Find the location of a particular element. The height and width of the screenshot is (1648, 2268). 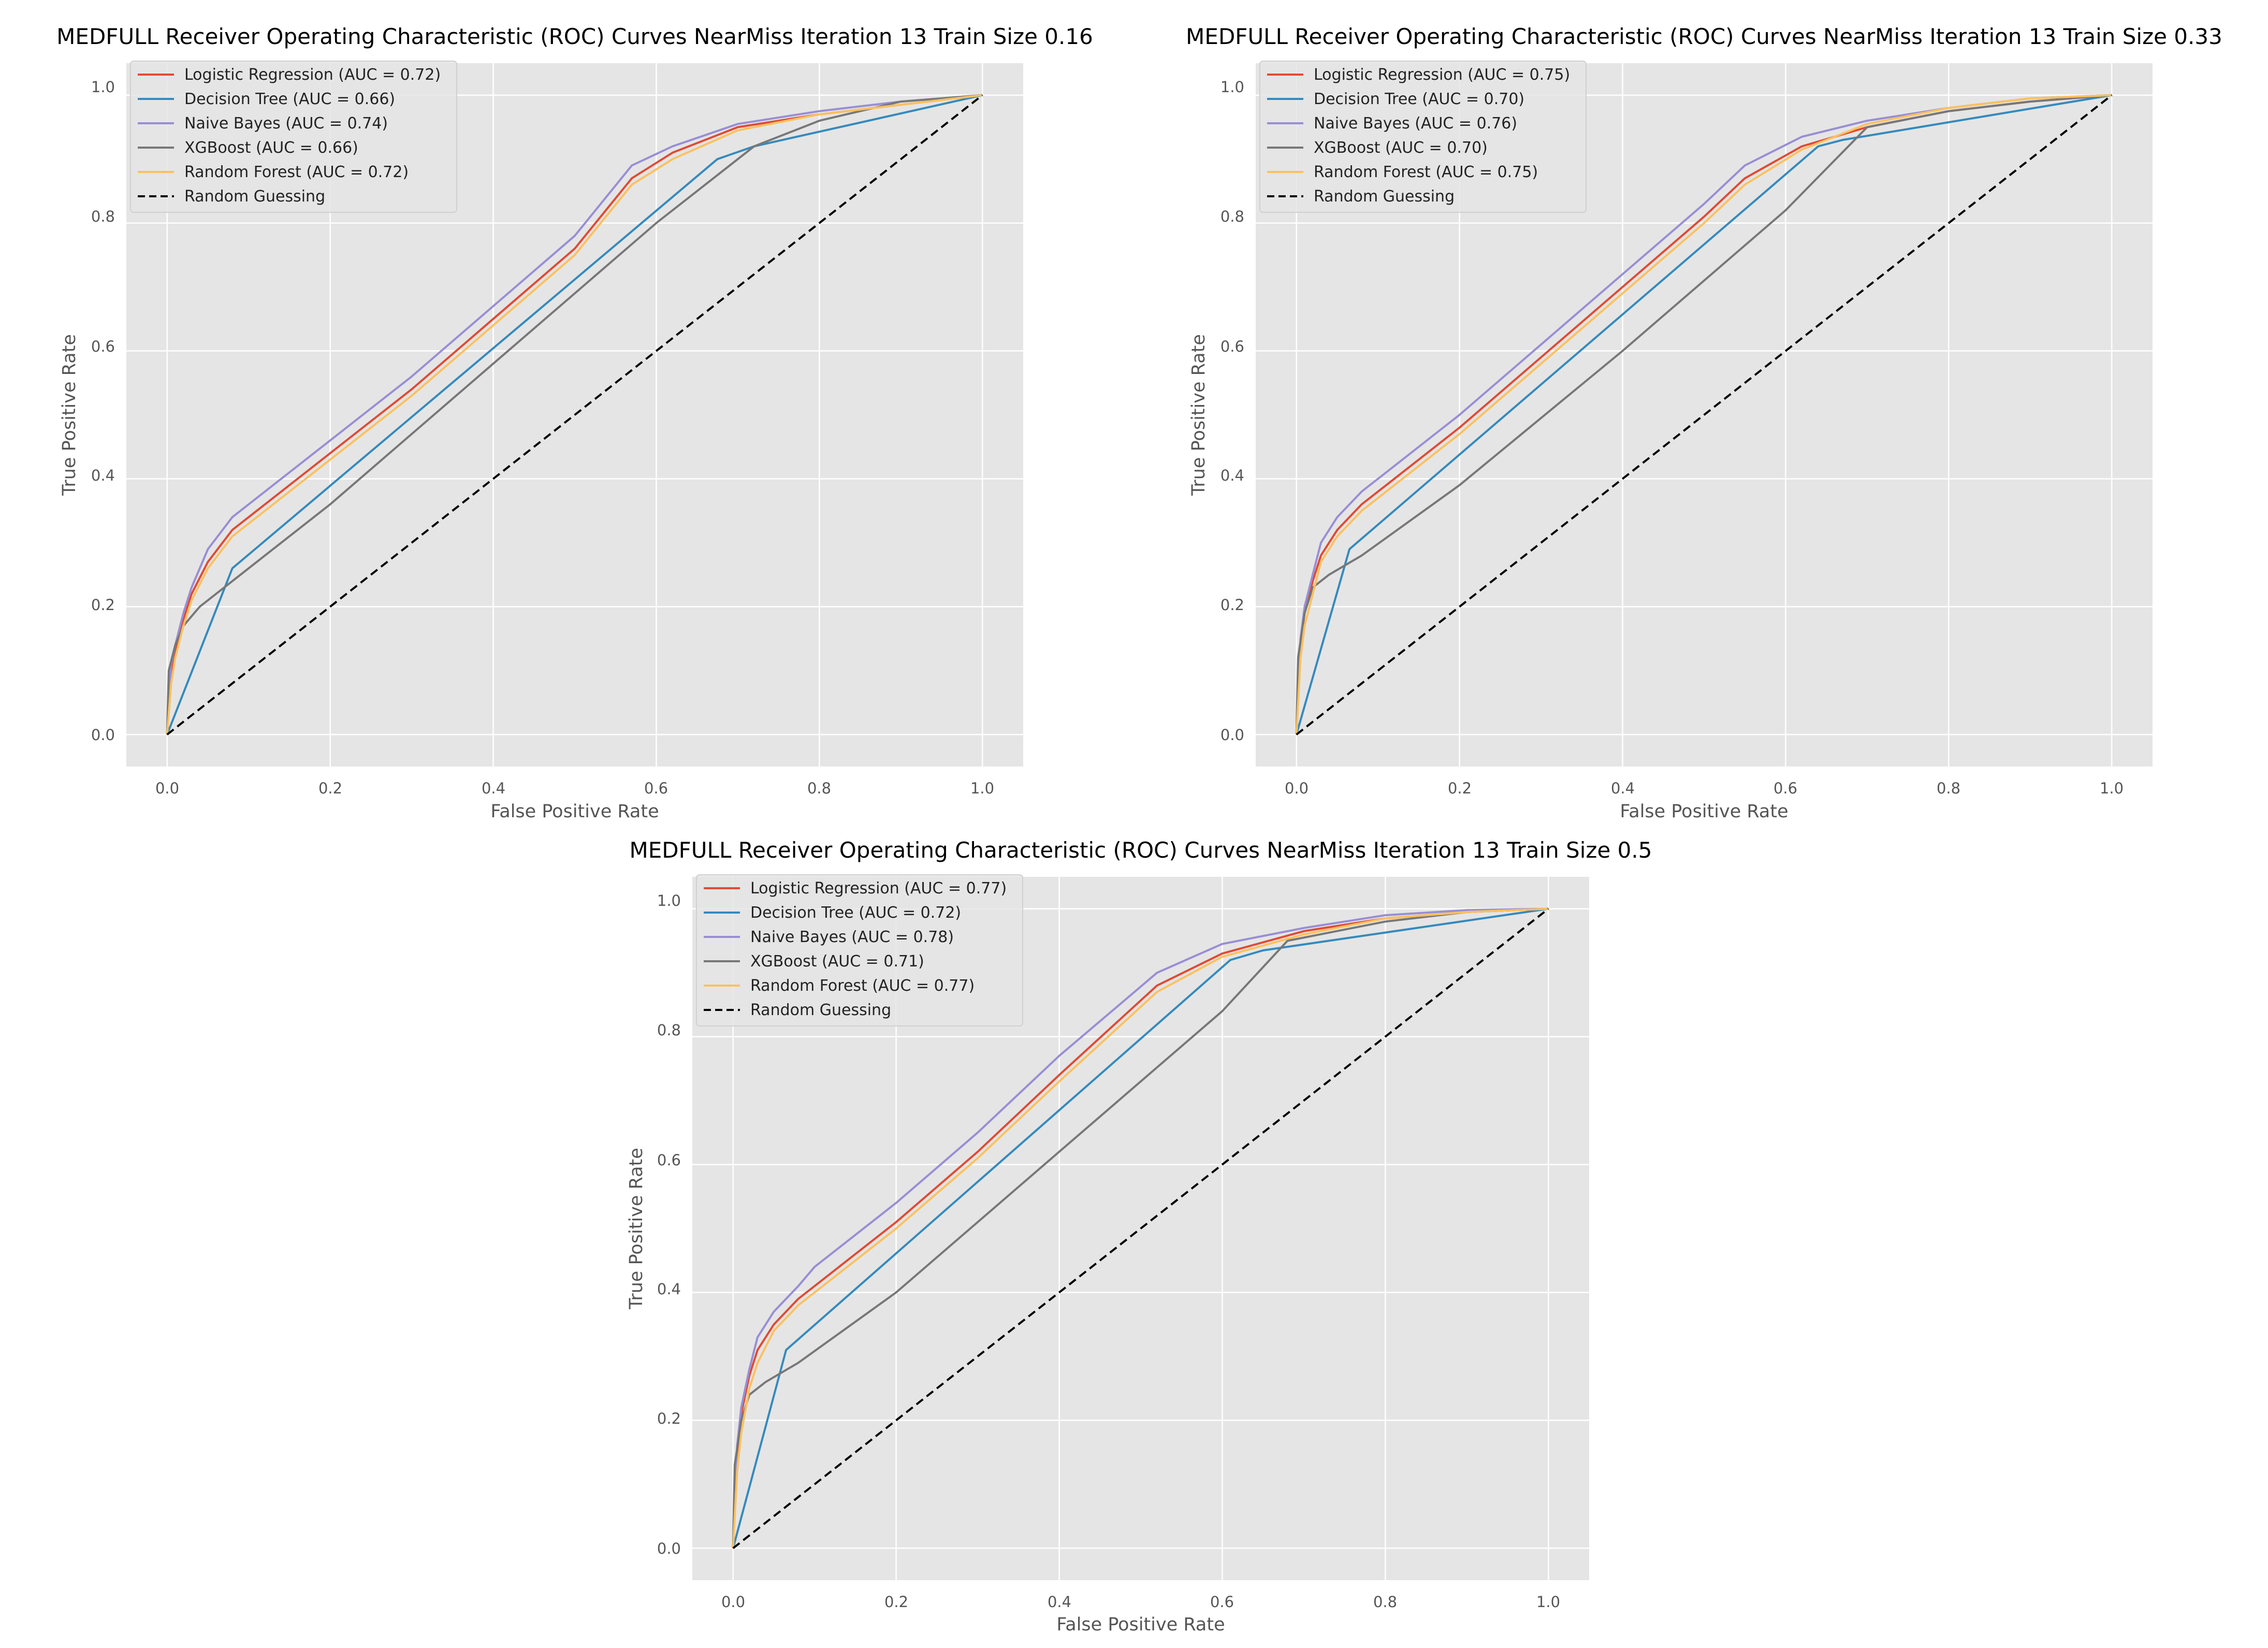

legend-label-xgboost: XGBoost (AUC = 0.66) is located at coordinates (271, 148).